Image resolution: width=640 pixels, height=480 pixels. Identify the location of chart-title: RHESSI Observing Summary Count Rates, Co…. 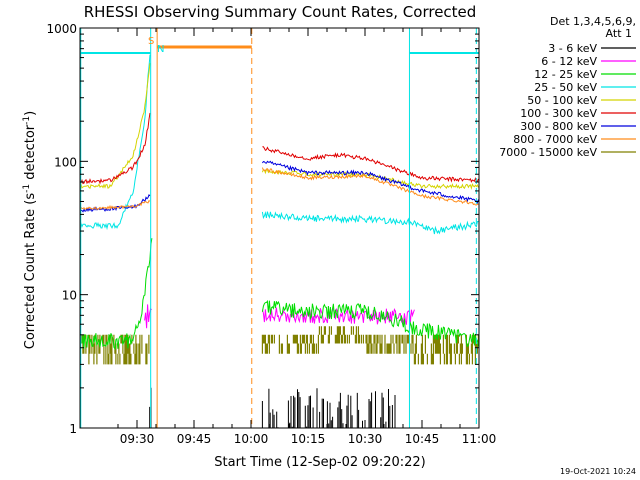
(280, 12).